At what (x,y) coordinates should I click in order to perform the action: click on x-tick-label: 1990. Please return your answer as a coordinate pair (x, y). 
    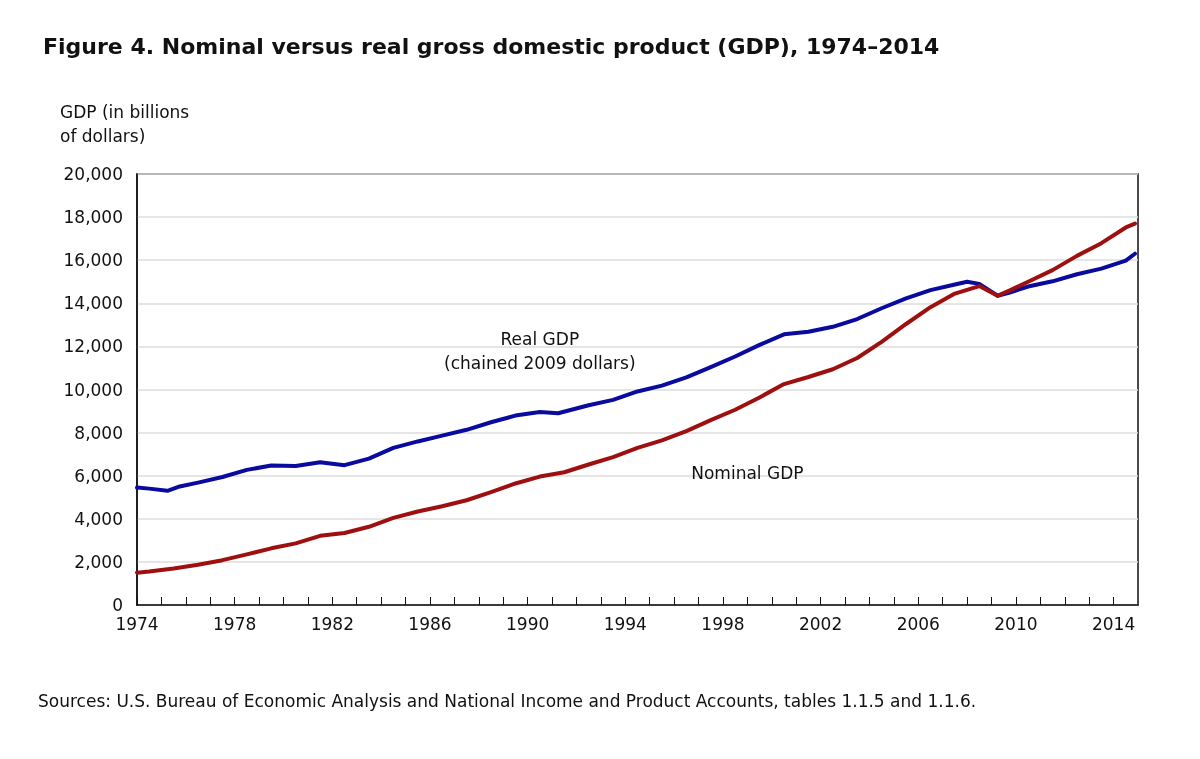
    Looking at the image, I should click on (528, 623).